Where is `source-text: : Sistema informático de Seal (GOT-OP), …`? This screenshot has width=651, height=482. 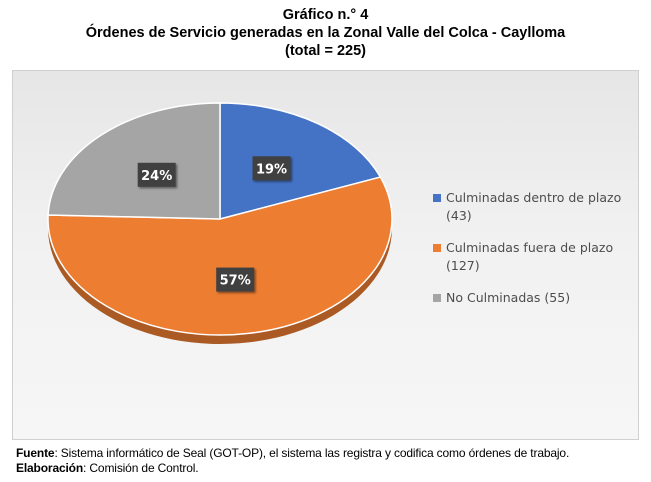 source-text: : Sistema informático de Seal (GOT-OP), … is located at coordinates (312, 453).